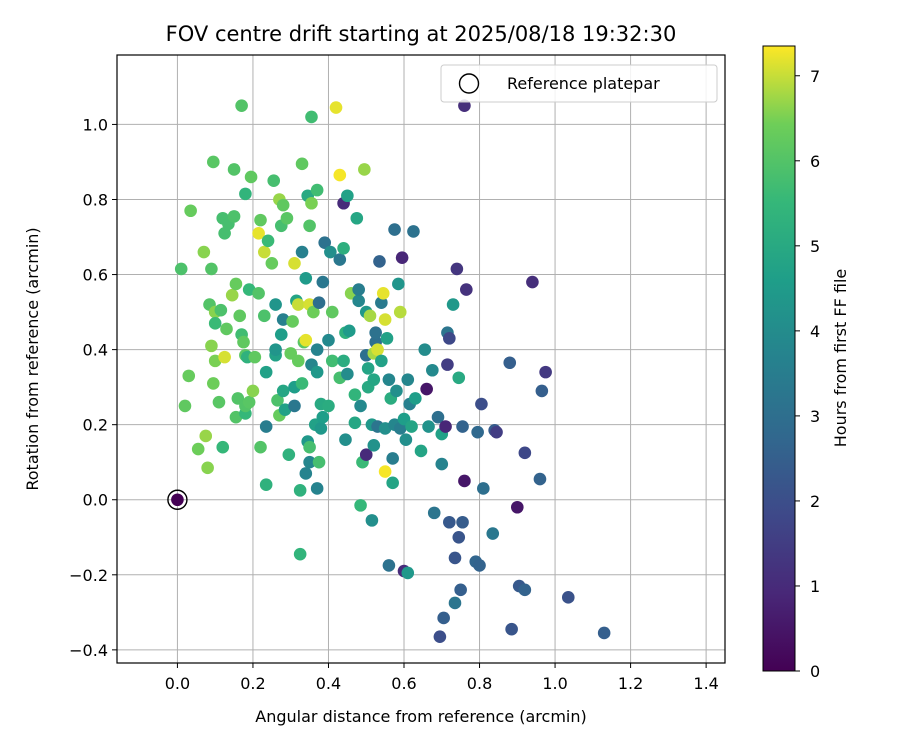  What do you see at coordinates (815, 161) in the screenshot?
I see `colorbar-tick-label: 6` at bounding box center [815, 161].